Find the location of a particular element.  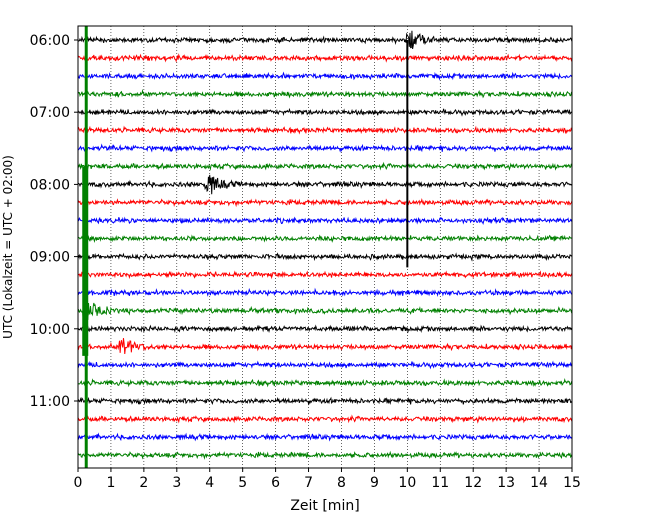

x-tick-label: 4 is located at coordinates (209, 483).